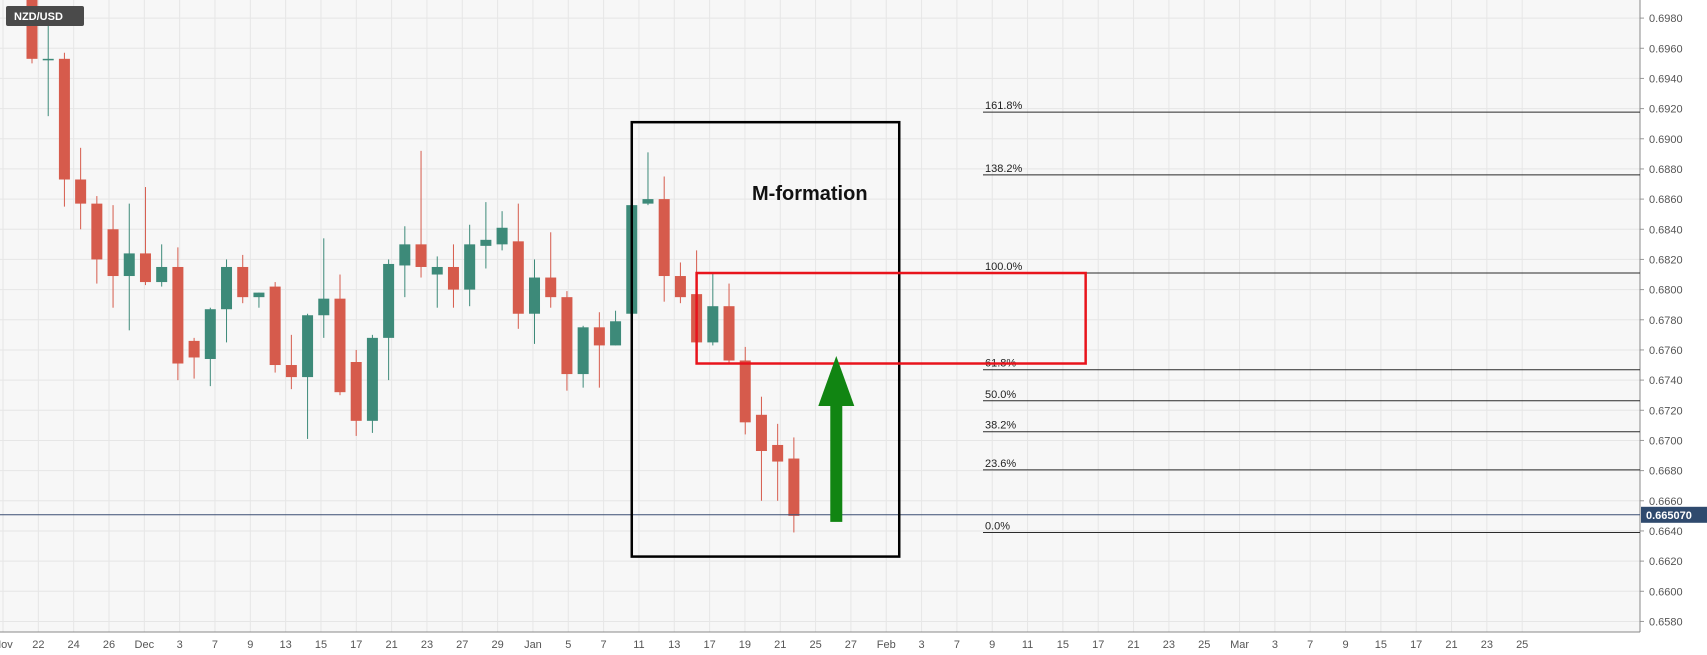  What do you see at coordinates (1666, 562) in the screenshot?
I see `y-tick-label: 0.6620` at bounding box center [1666, 562].